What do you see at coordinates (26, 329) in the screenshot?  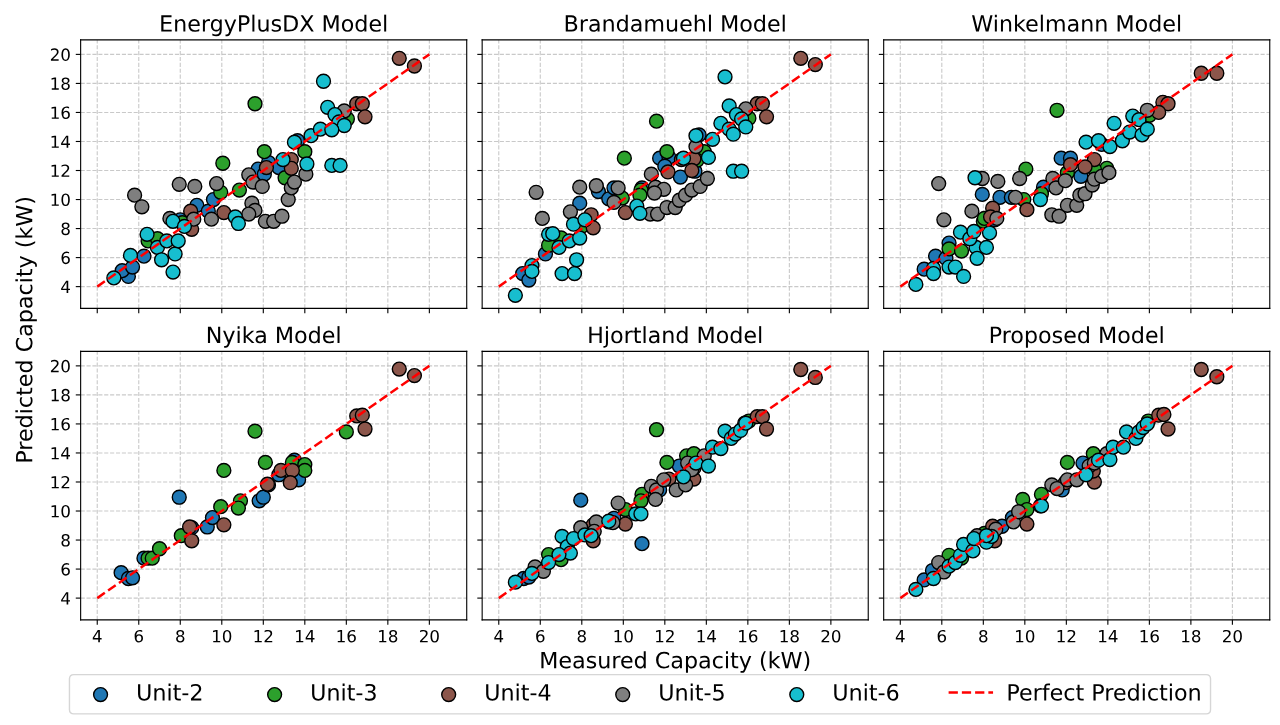 I see `y-axis-title: Predicted Capacity (kW)` at bounding box center [26, 329].